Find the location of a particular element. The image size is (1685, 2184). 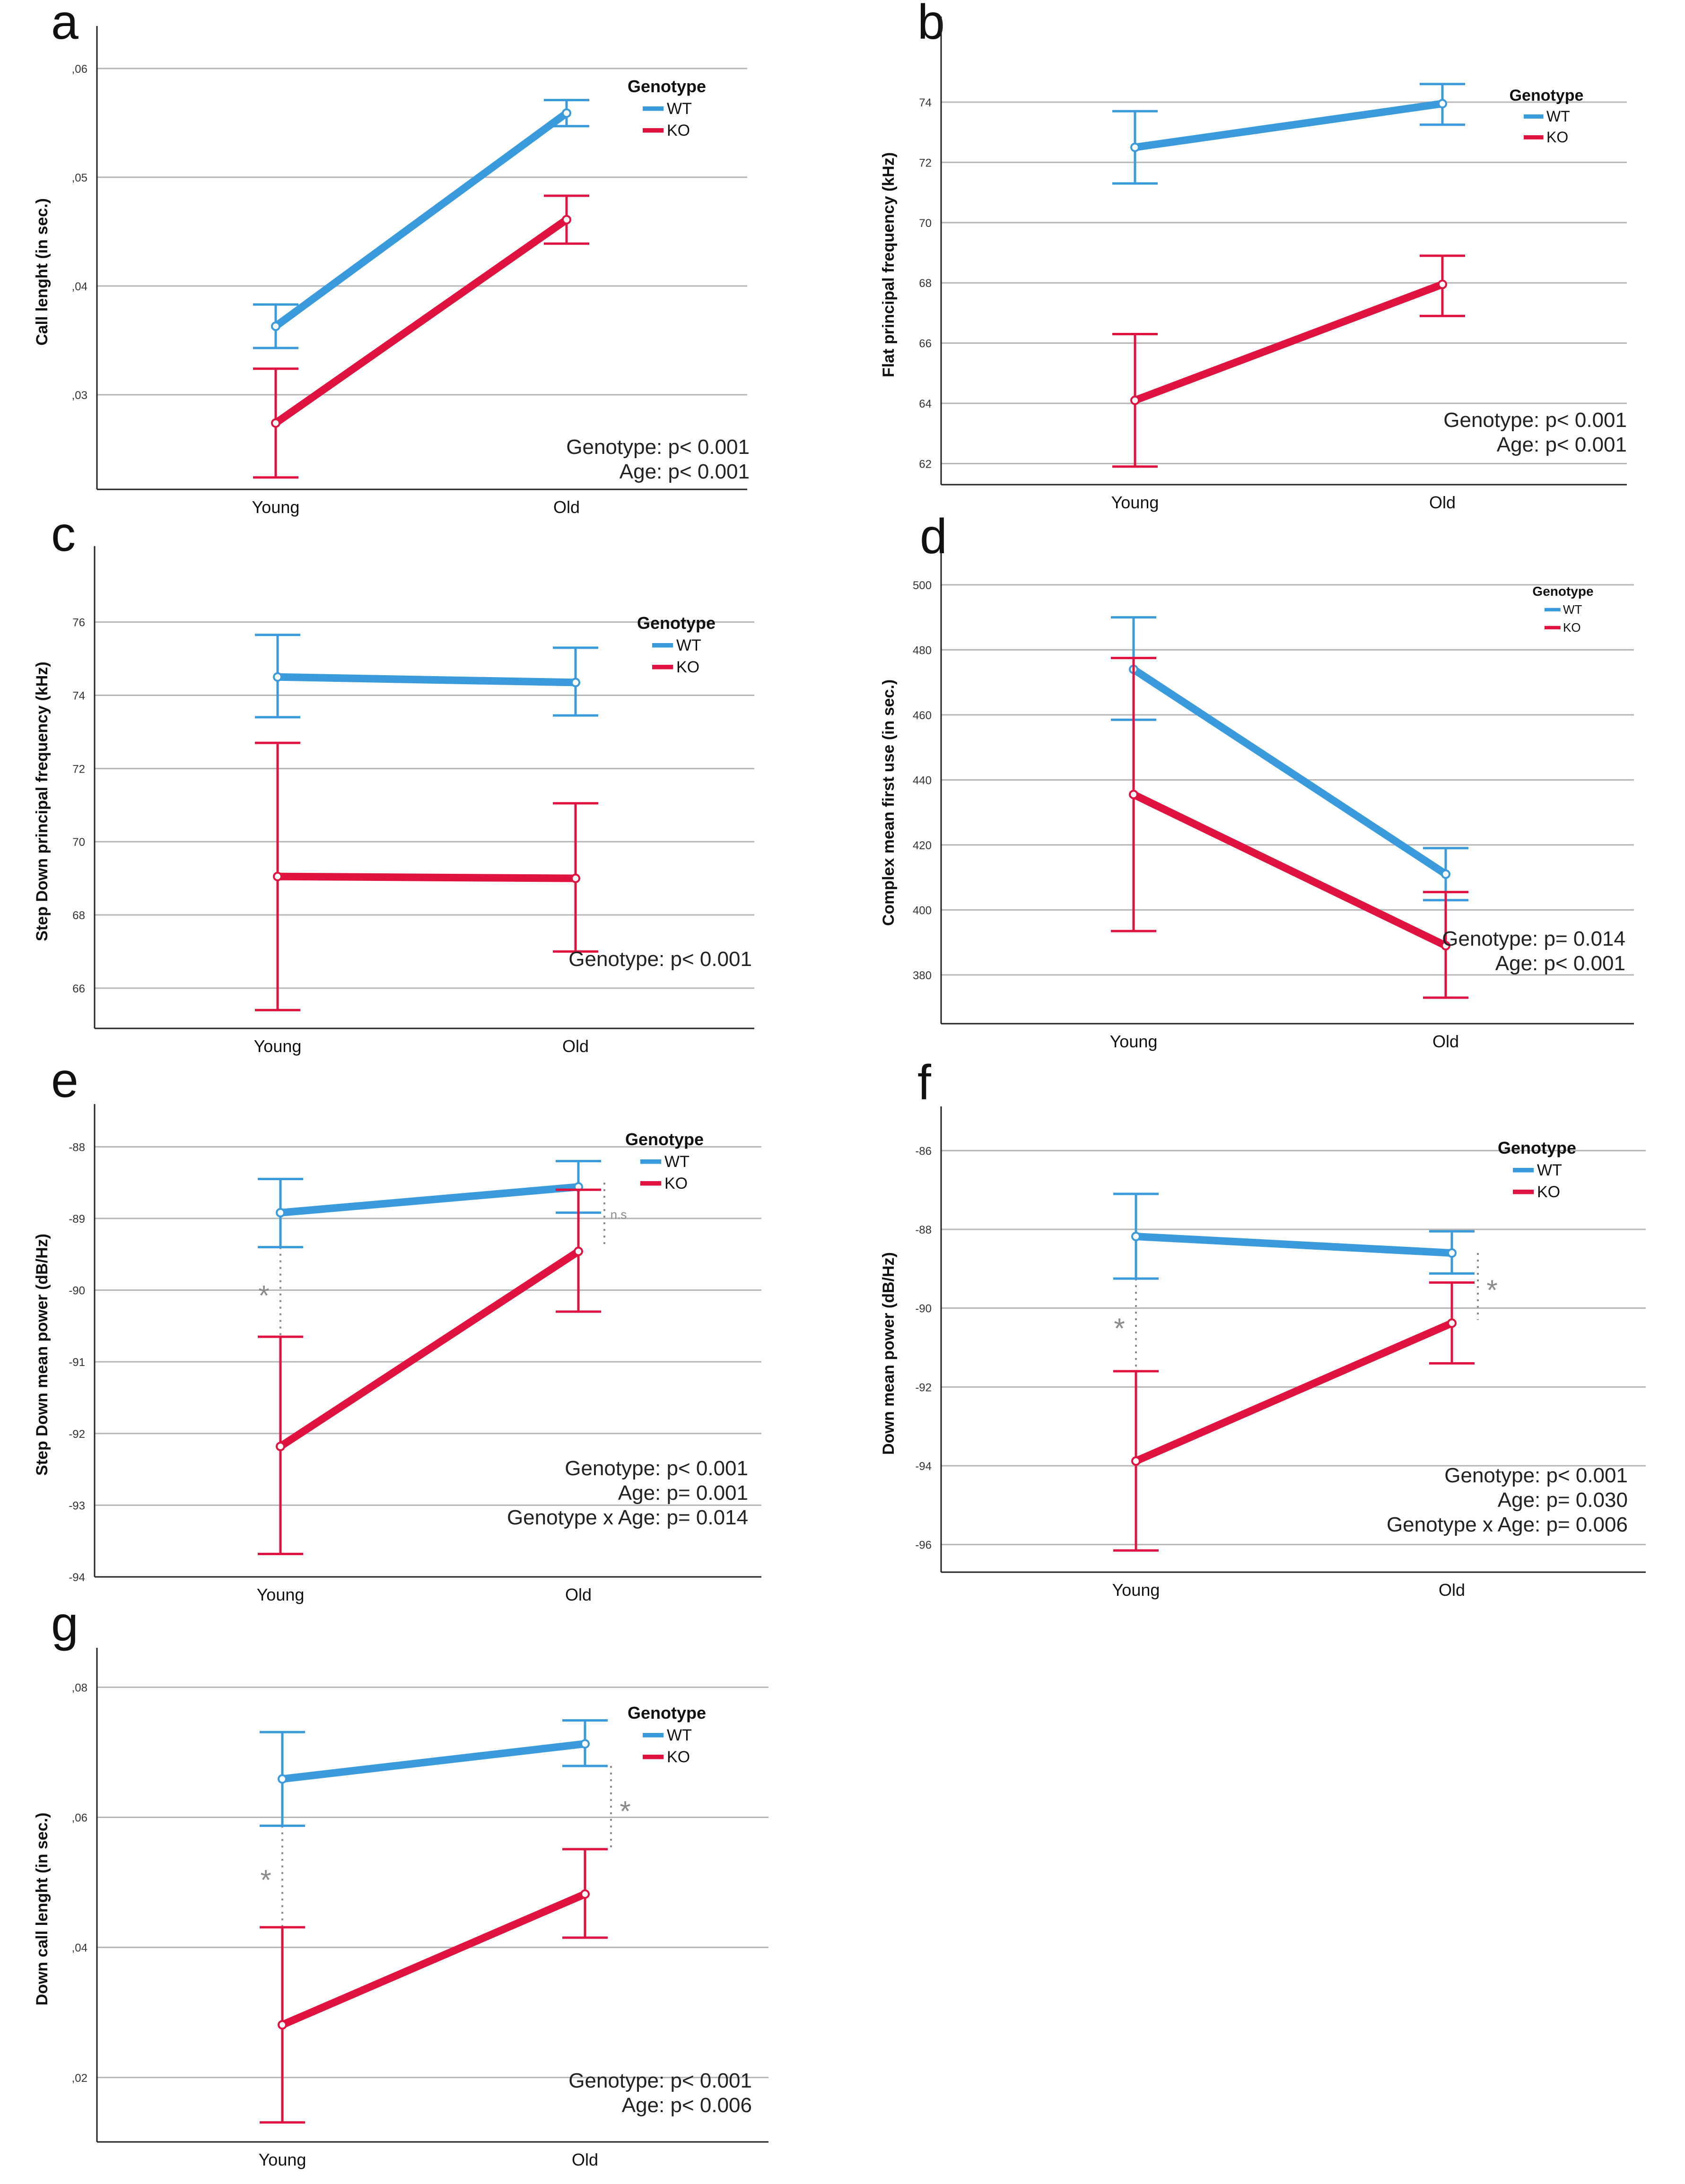

y-tick-label: ,04 is located at coordinates (79, 287).